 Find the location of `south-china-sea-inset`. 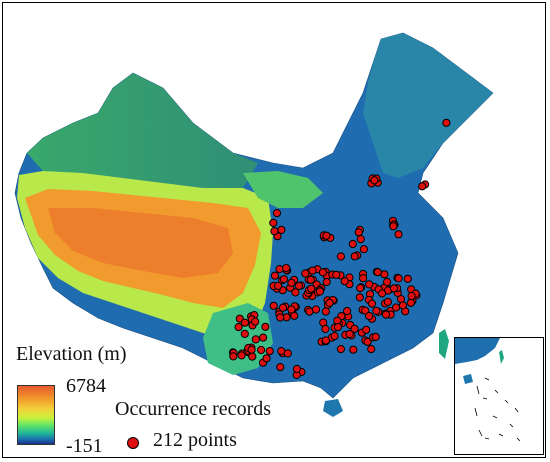

south-china-sea-inset is located at coordinates (499, 396).